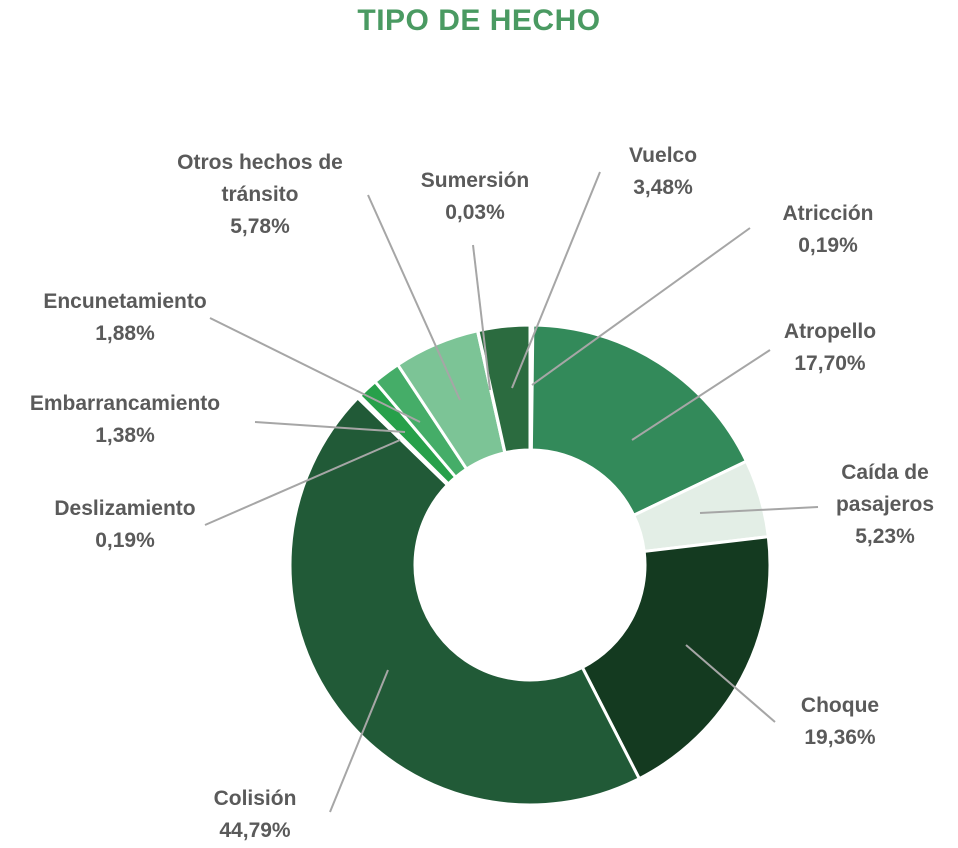 The height and width of the screenshot is (848, 958). I want to click on category-label: Encunetamiento, so click(125, 301).